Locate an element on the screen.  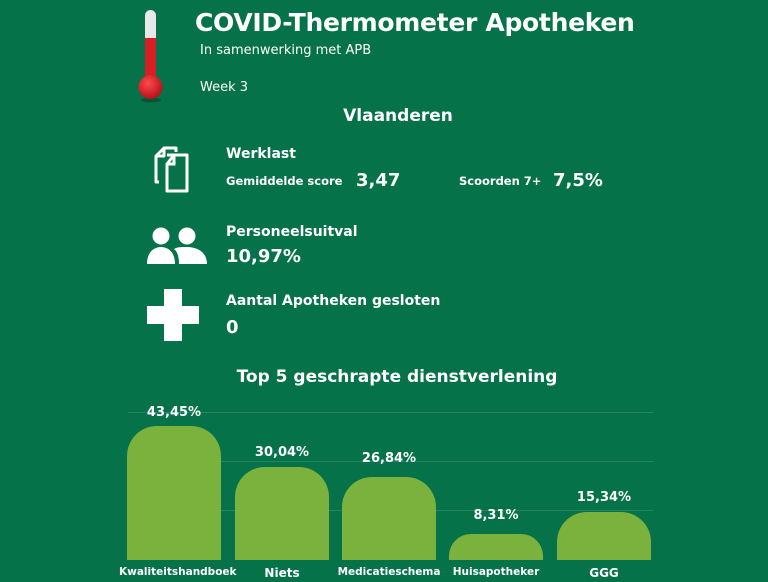
bar-value: 30,04% is located at coordinates (282, 452).